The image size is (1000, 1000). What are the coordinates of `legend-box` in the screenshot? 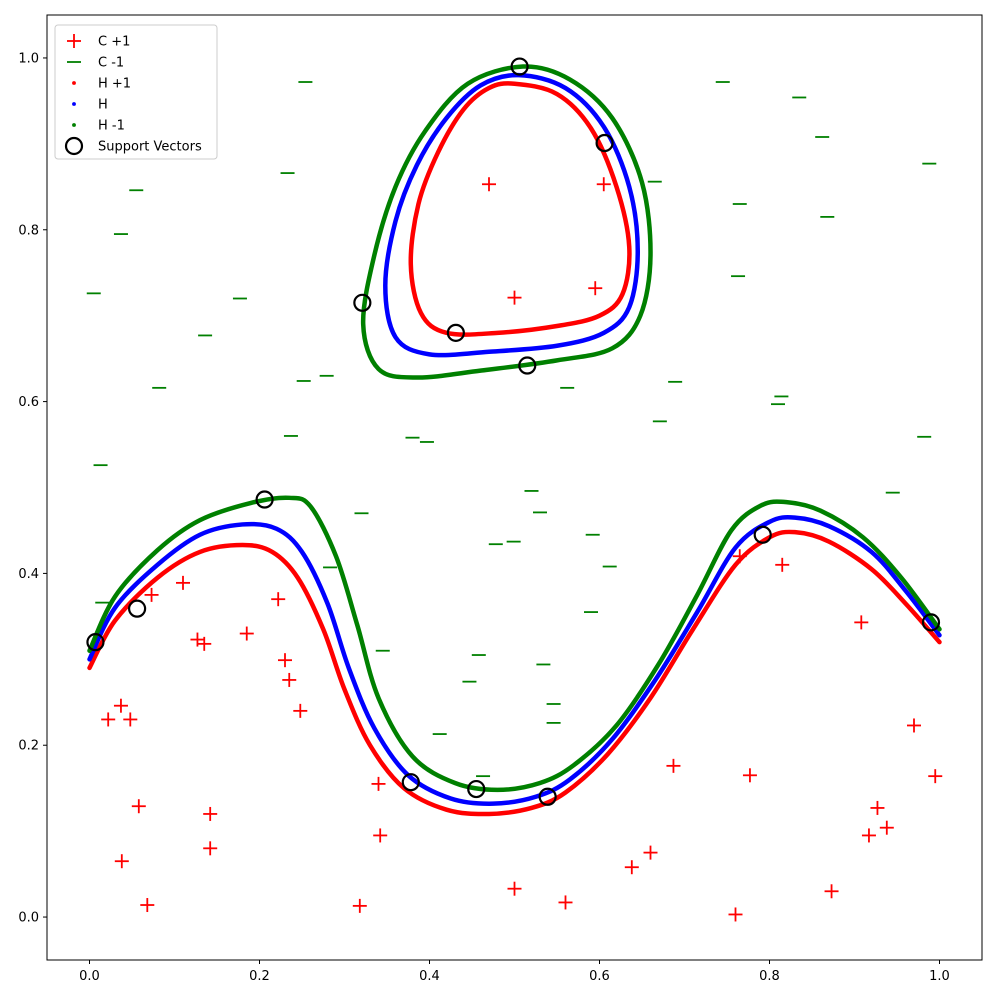 It's located at (136, 92).